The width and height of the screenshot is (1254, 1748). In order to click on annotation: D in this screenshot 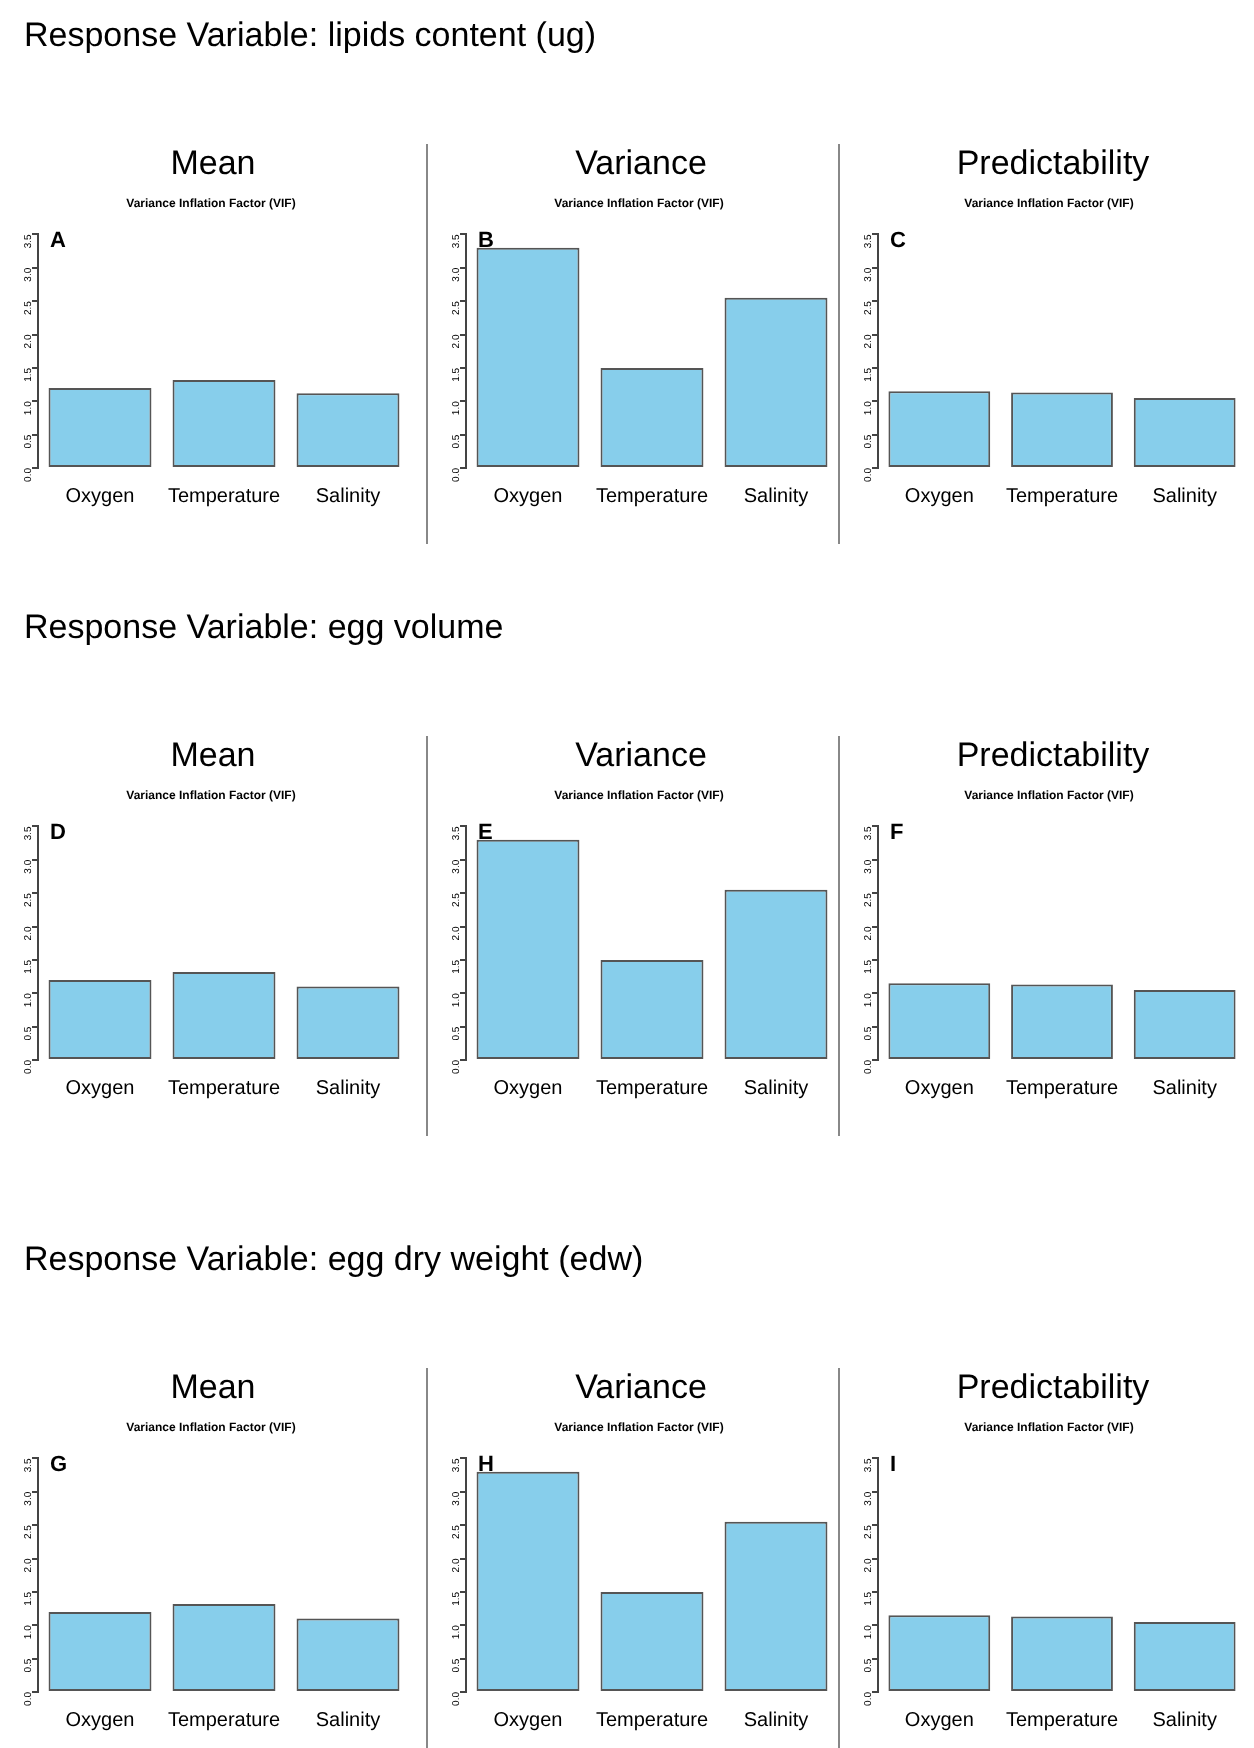, I will do `click(58, 833)`.